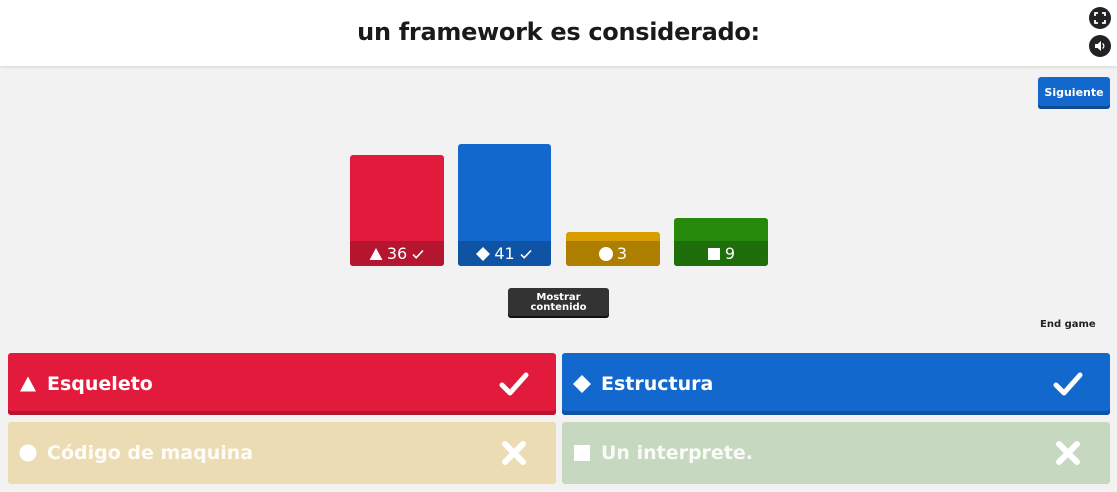 The width and height of the screenshot is (1117, 492). I want to click on result-count: 3, so click(622, 253).